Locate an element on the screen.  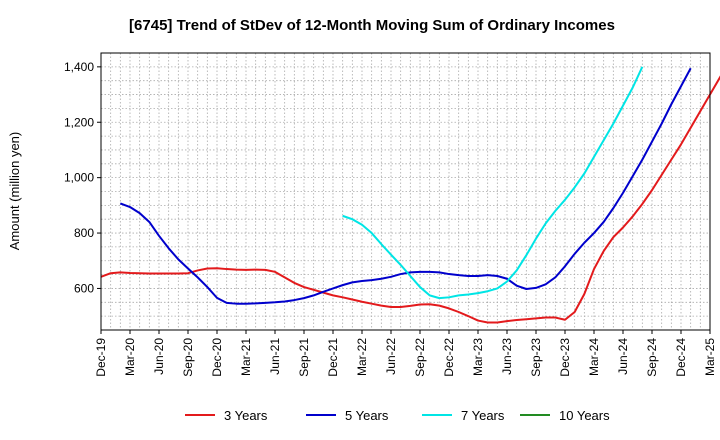
legend-label: 5 Years is located at coordinates (367, 415).